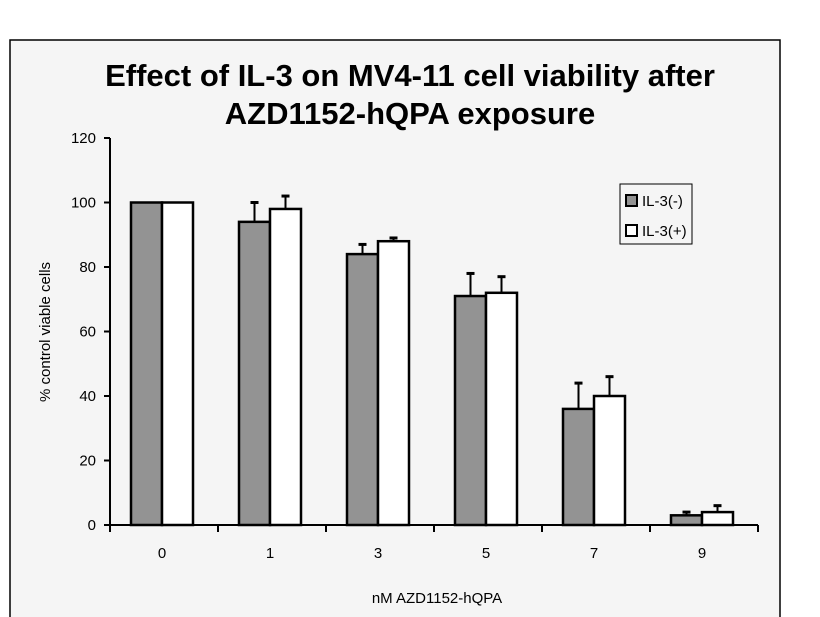 This screenshot has width=820, height=617. I want to click on y-tick-label: 100, so click(83, 203).